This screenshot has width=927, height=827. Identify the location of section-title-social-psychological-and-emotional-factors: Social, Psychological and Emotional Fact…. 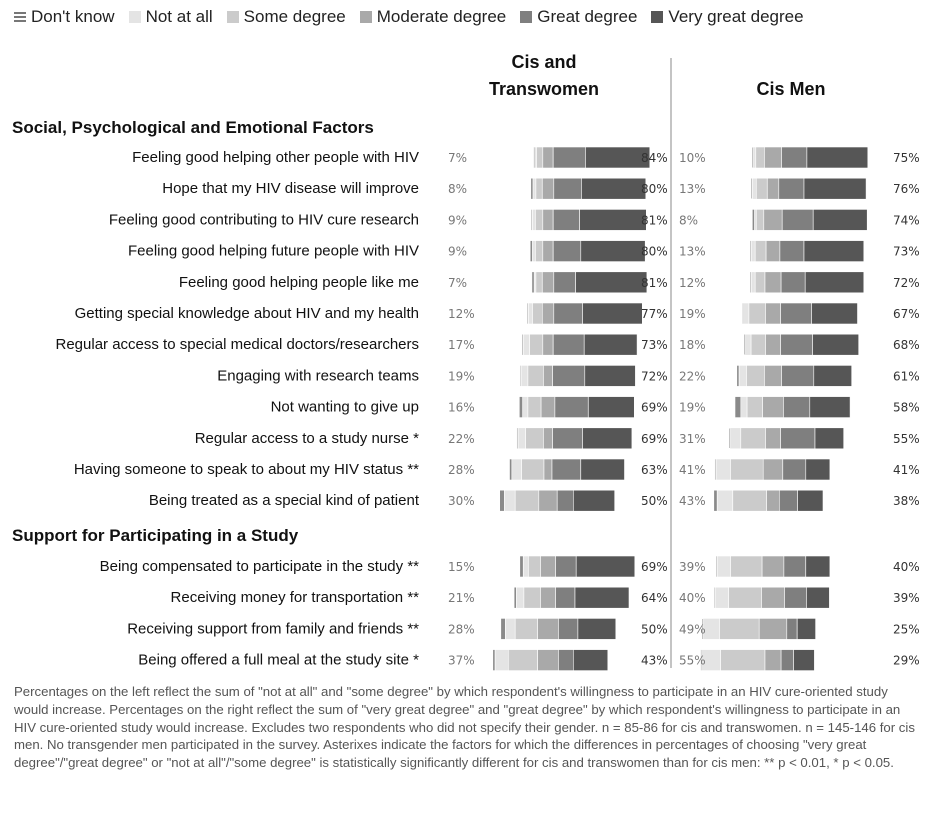
(193, 127).